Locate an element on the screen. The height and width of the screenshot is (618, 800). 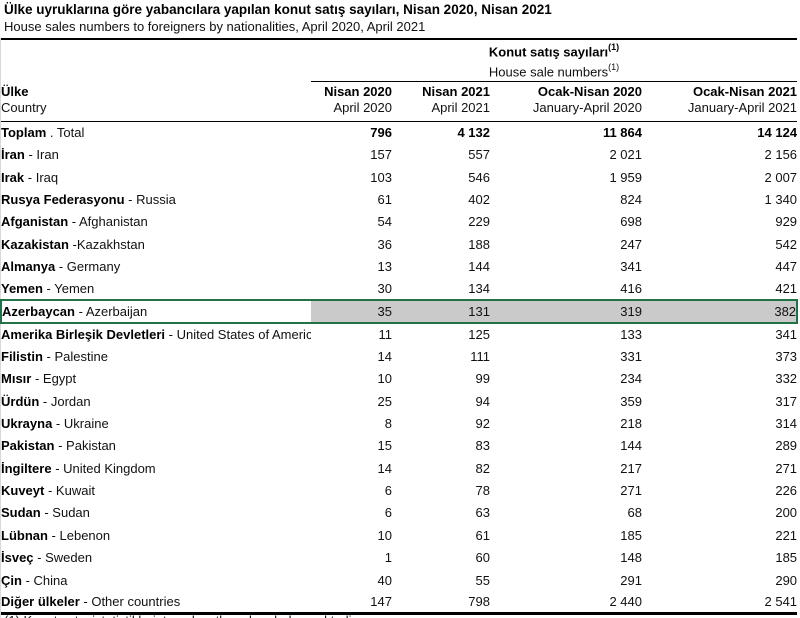
value-cell-april-2021: 546 is located at coordinates (441, 177).